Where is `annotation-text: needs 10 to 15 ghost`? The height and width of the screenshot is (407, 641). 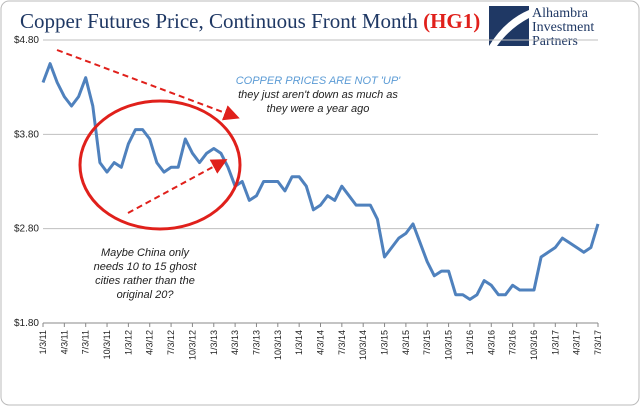 annotation-text: needs 10 to 15 ghost is located at coordinates (146, 267).